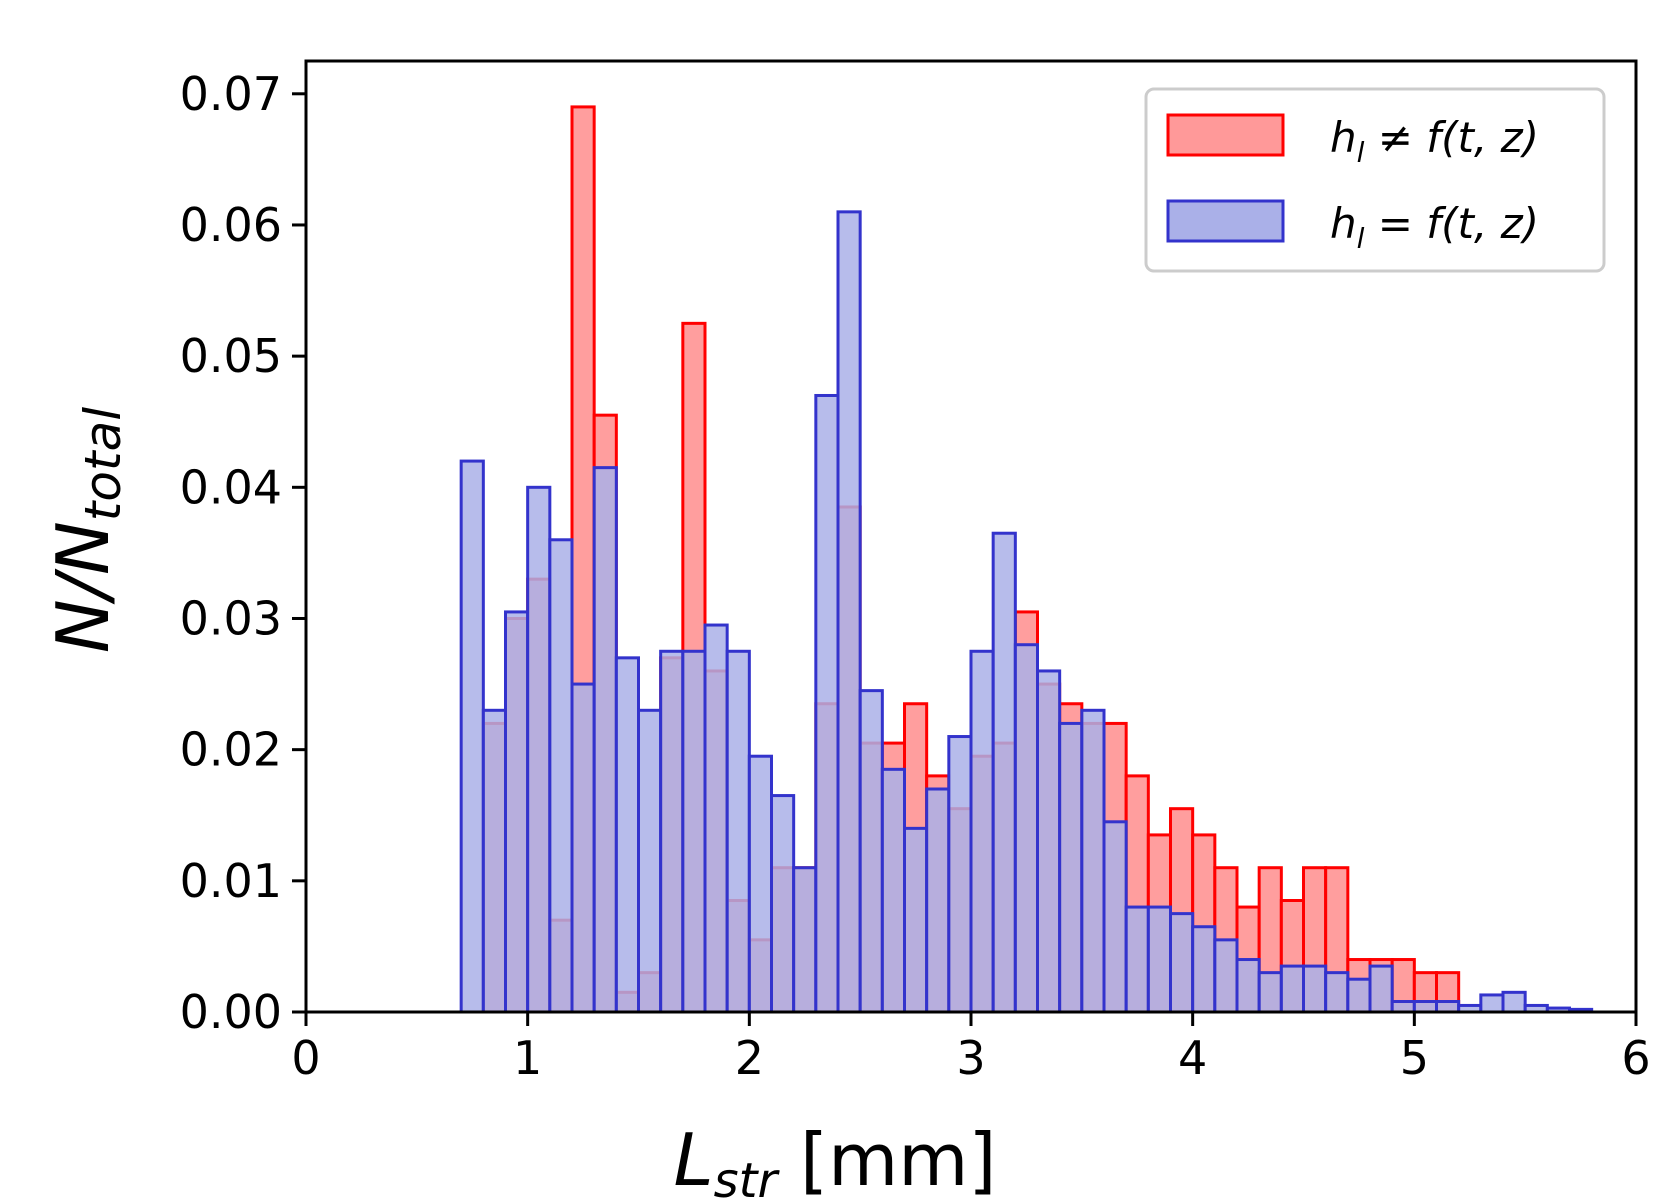 This screenshot has height=1200, width=1680. I want to click on y-tick-label-5: 0.05, so click(231, 356).